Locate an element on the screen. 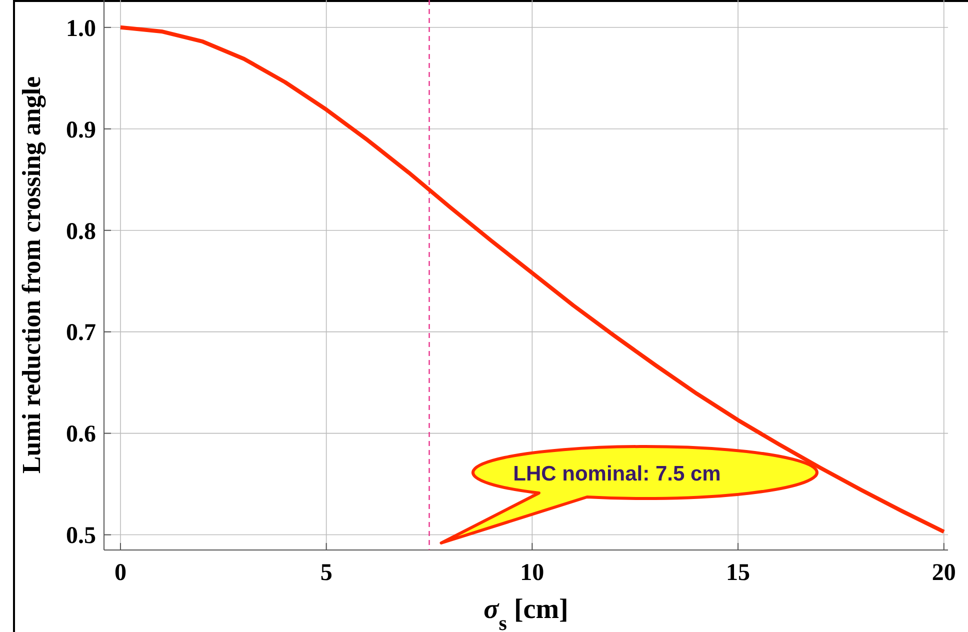  y-tick-label: 0.5 is located at coordinates (81, 536).